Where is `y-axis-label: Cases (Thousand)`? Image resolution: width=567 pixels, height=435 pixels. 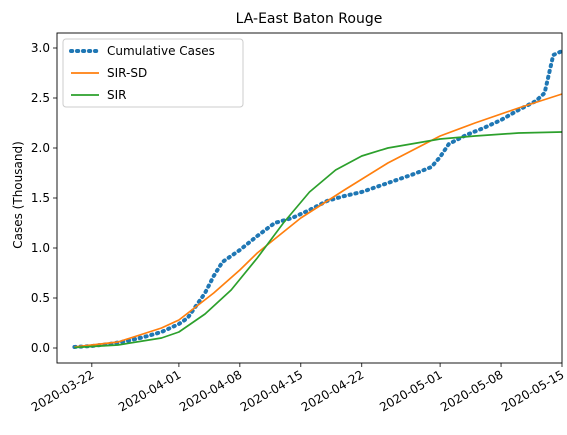
y-axis-label: Cases (Thousand) is located at coordinates (18, 195).